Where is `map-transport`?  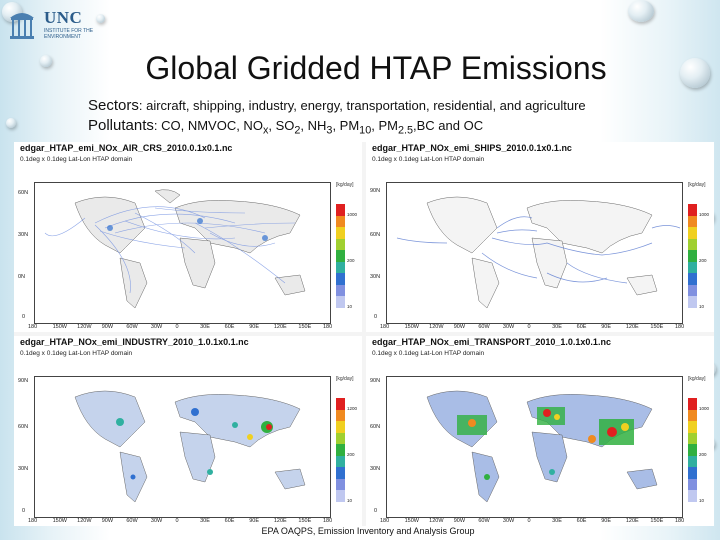 map-transport is located at coordinates (534, 447).